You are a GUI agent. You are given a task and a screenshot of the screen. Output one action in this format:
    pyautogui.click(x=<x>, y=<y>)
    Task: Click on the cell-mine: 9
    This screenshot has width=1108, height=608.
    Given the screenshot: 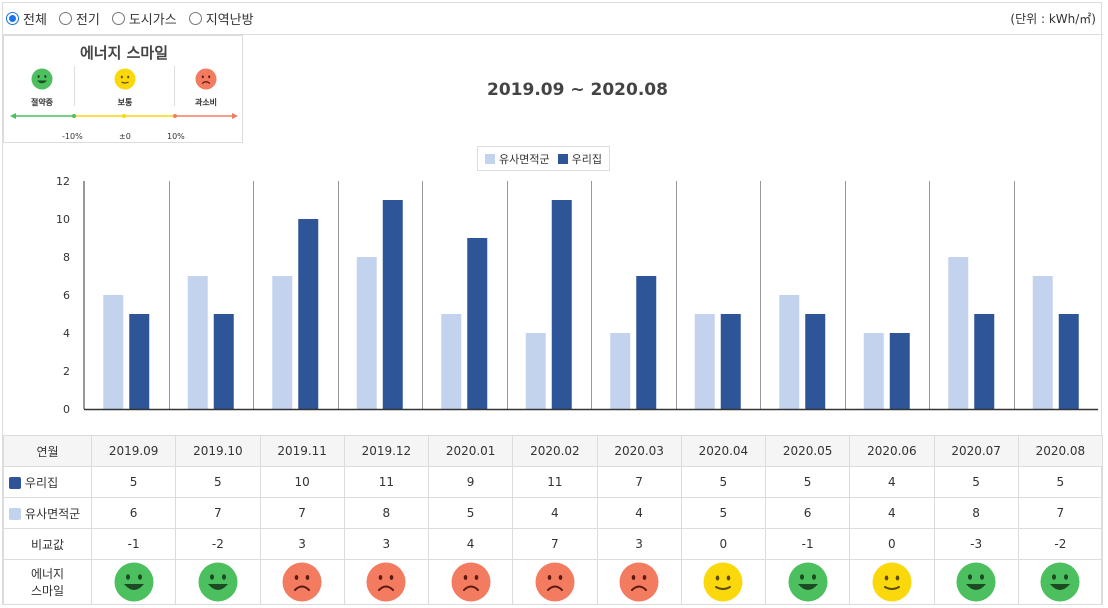 What is the action you would take?
    pyautogui.click(x=470, y=482)
    